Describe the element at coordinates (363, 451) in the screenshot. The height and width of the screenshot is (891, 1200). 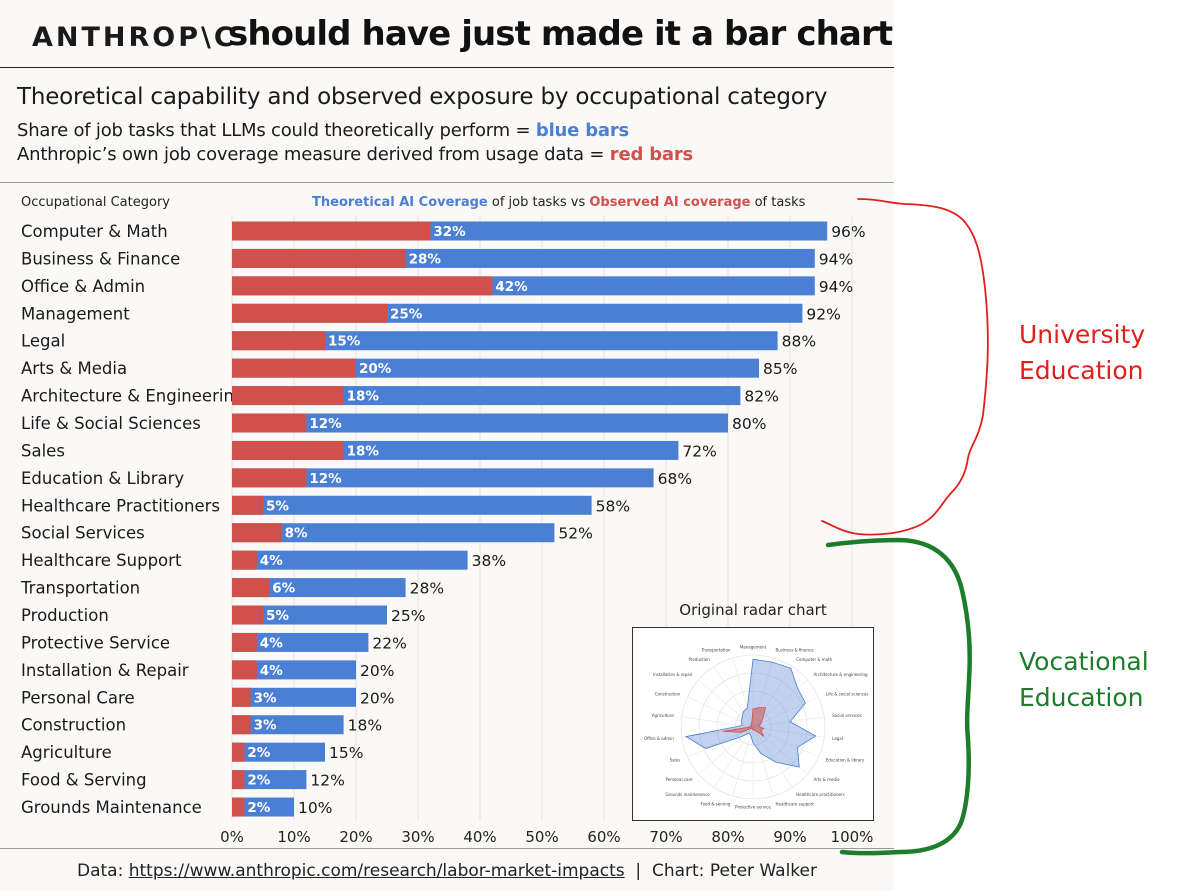
I see `observed-value-label: 18%` at that location.